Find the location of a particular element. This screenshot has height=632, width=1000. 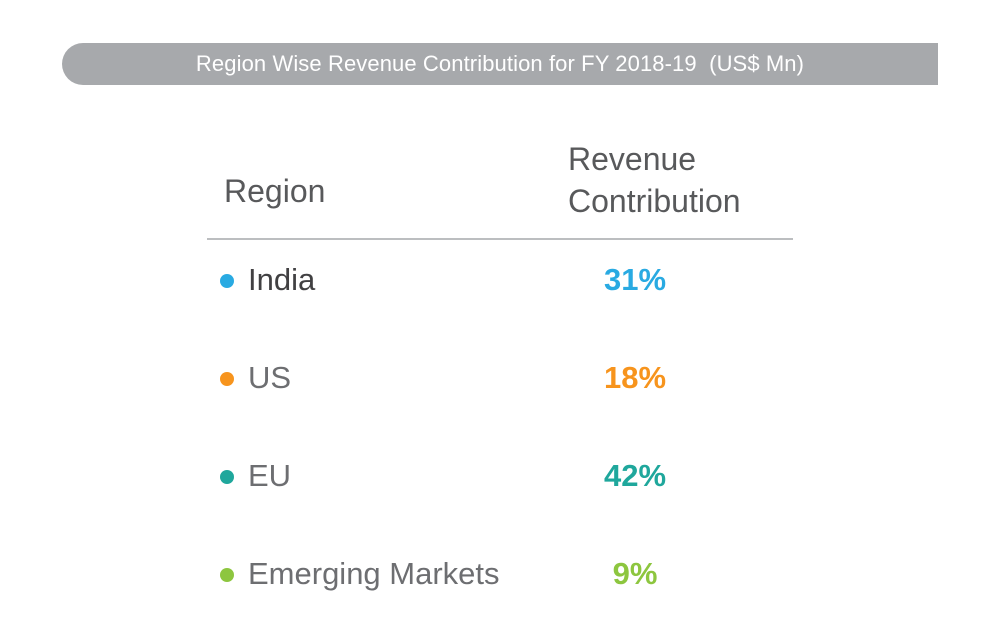

column-header-region: Region is located at coordinates (275, 191).